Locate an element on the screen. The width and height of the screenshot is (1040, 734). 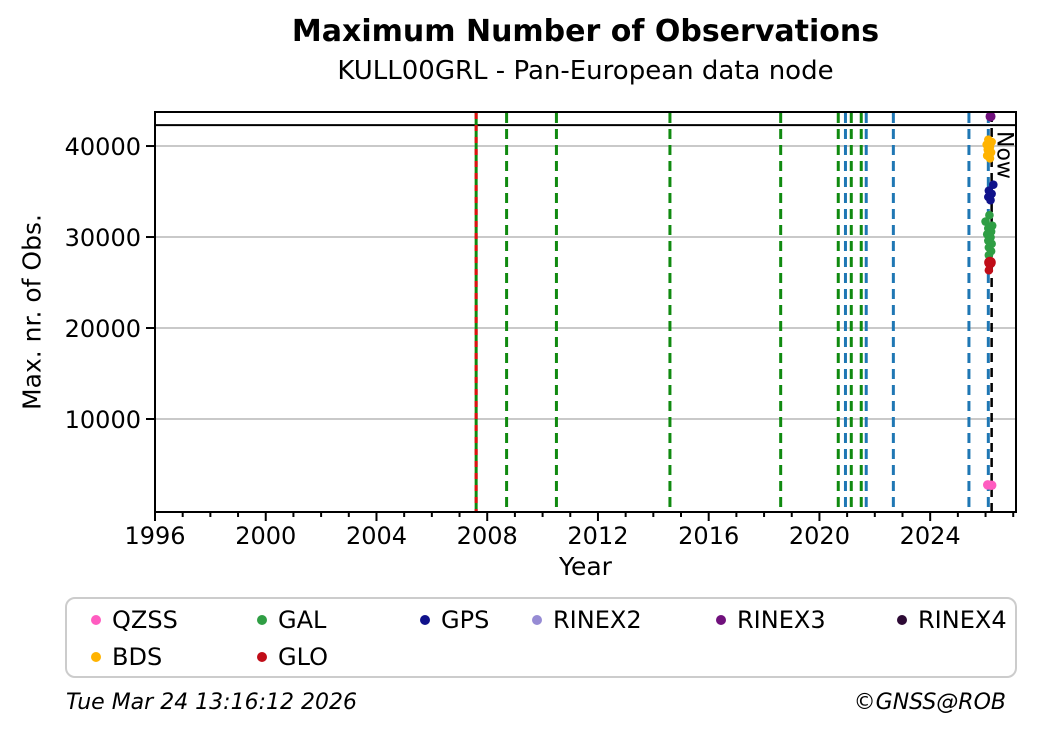
legend-marker-rinex3 is located at coordinates (721, 620).